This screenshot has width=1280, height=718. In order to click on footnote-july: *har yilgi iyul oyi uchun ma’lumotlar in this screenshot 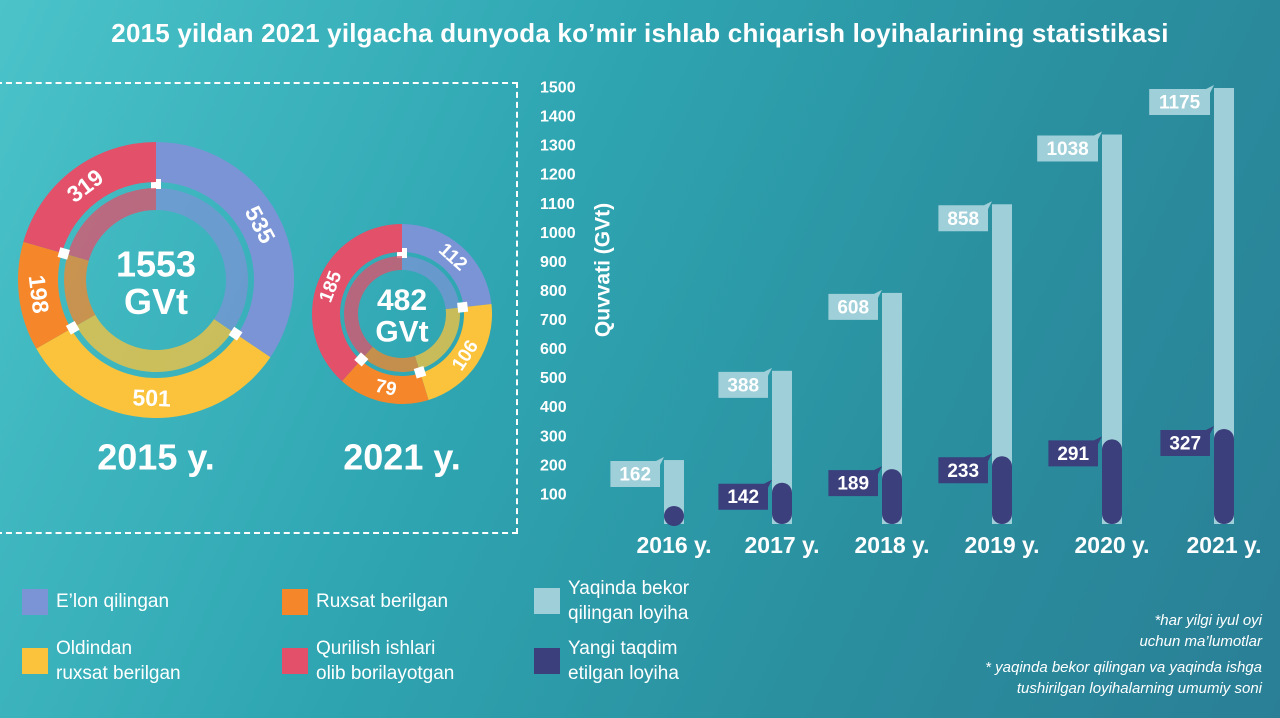, I will do `click(1200, 631)`.